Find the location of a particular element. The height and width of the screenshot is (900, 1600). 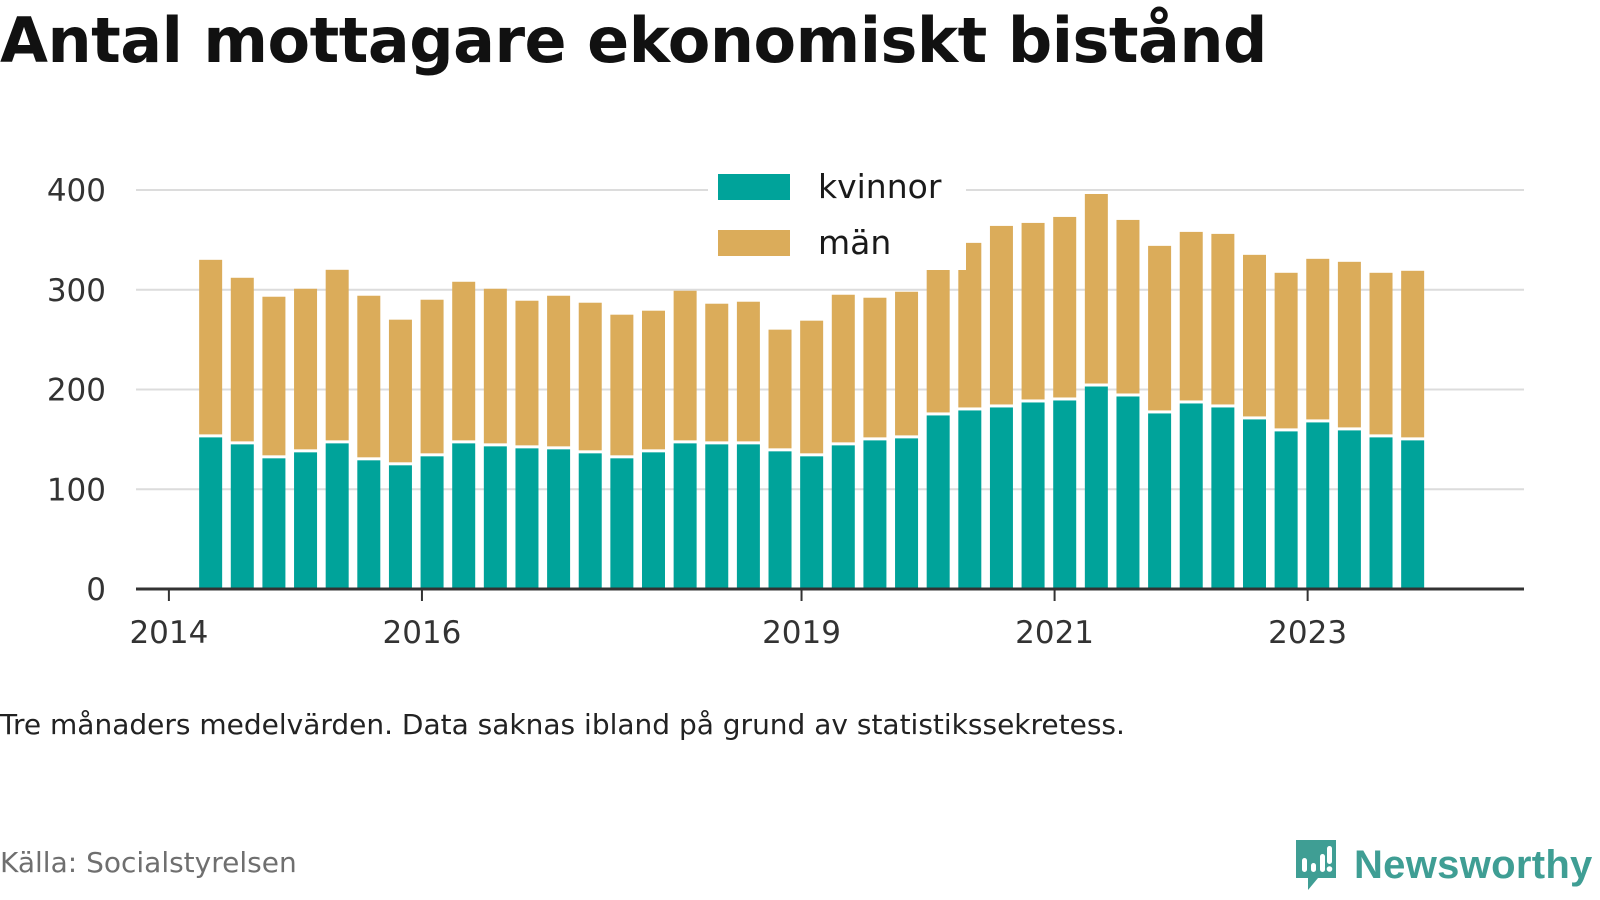

source-credit: Källa: Socialstyrelsen is located at coordinates (148, 862).